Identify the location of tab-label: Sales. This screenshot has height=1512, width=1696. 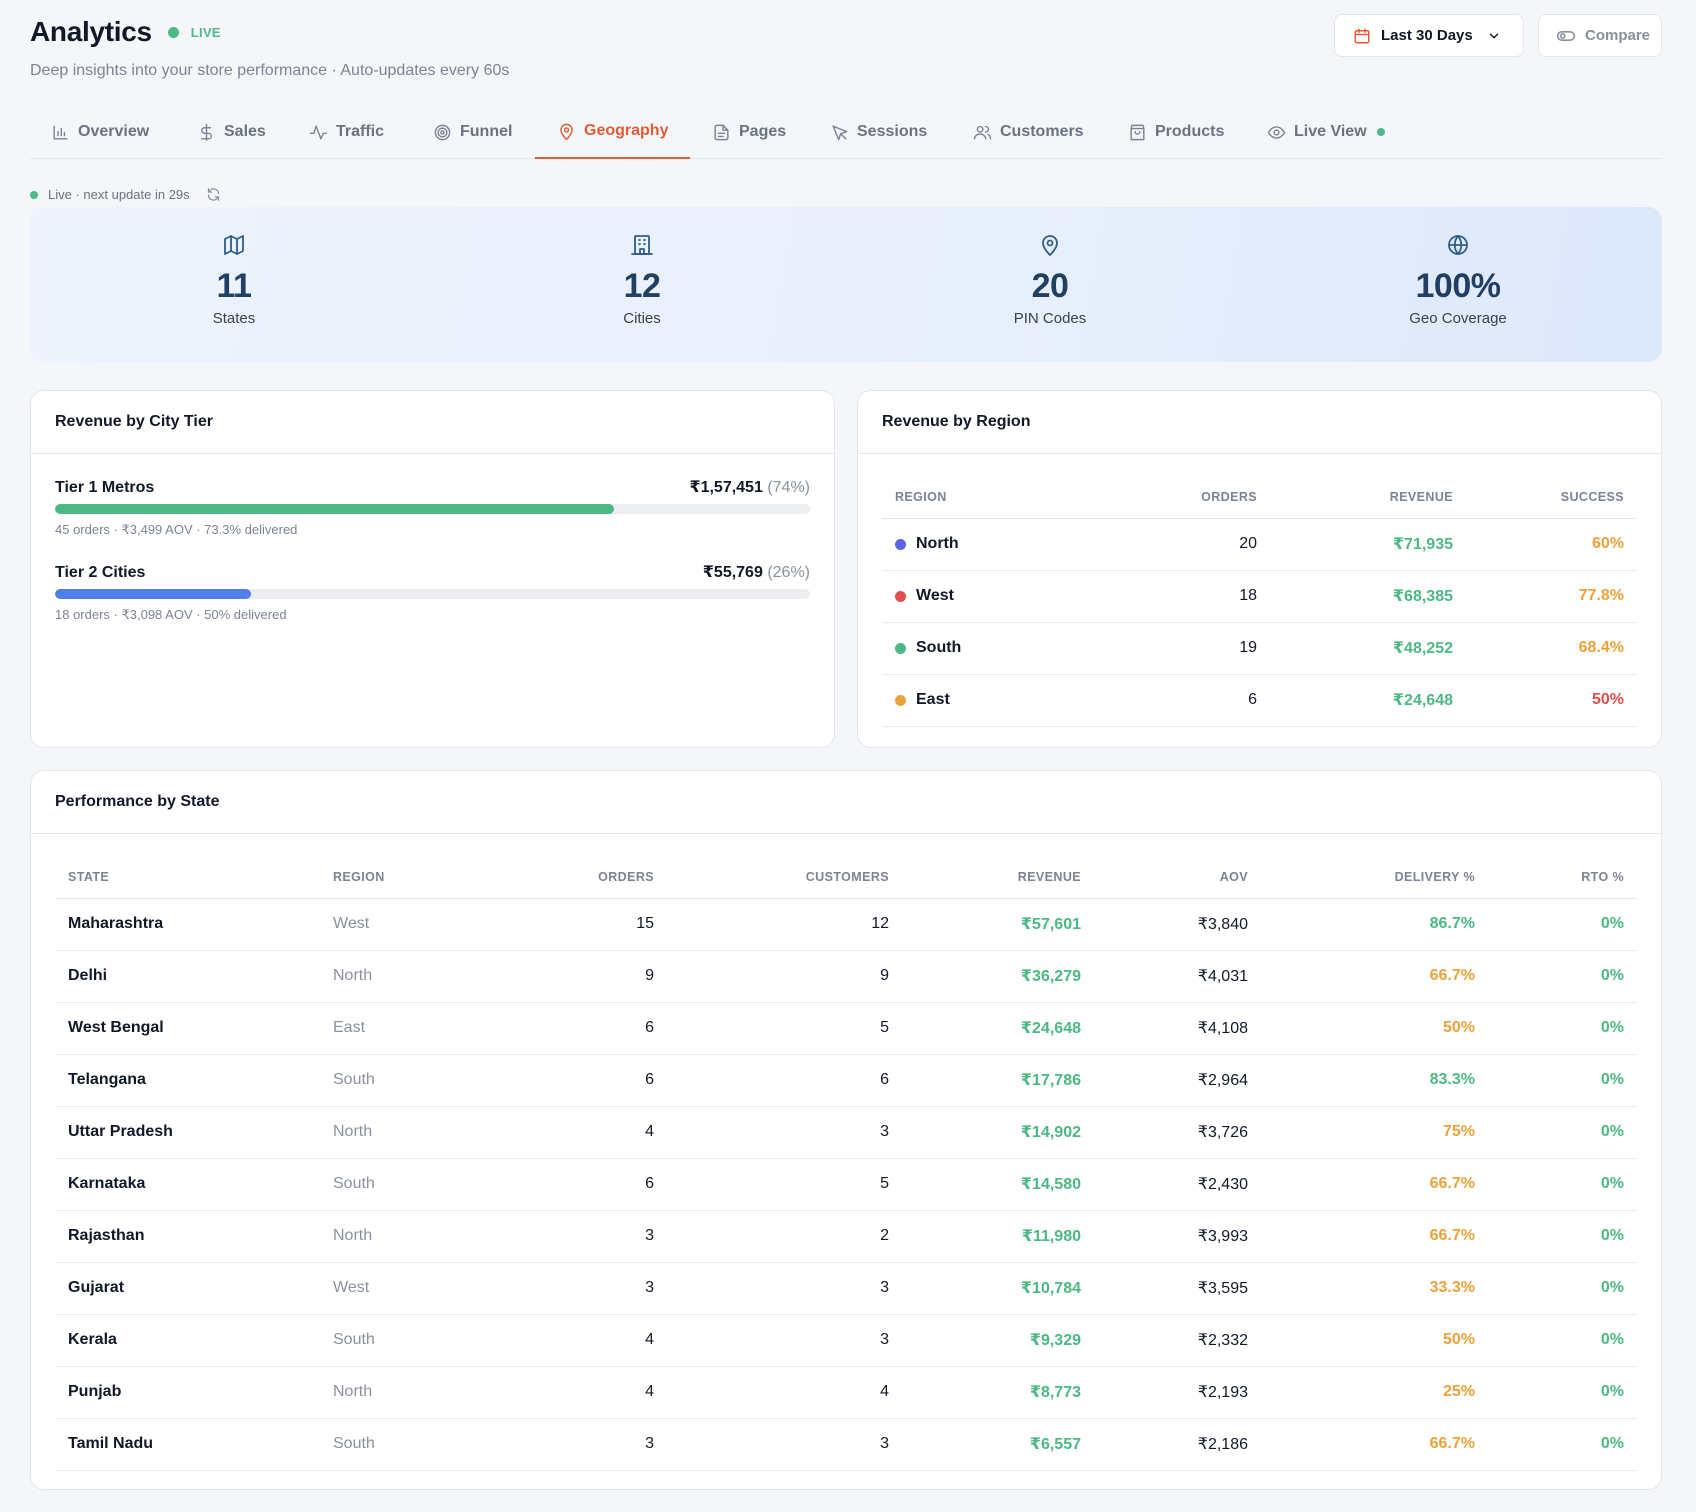
(245, 131).